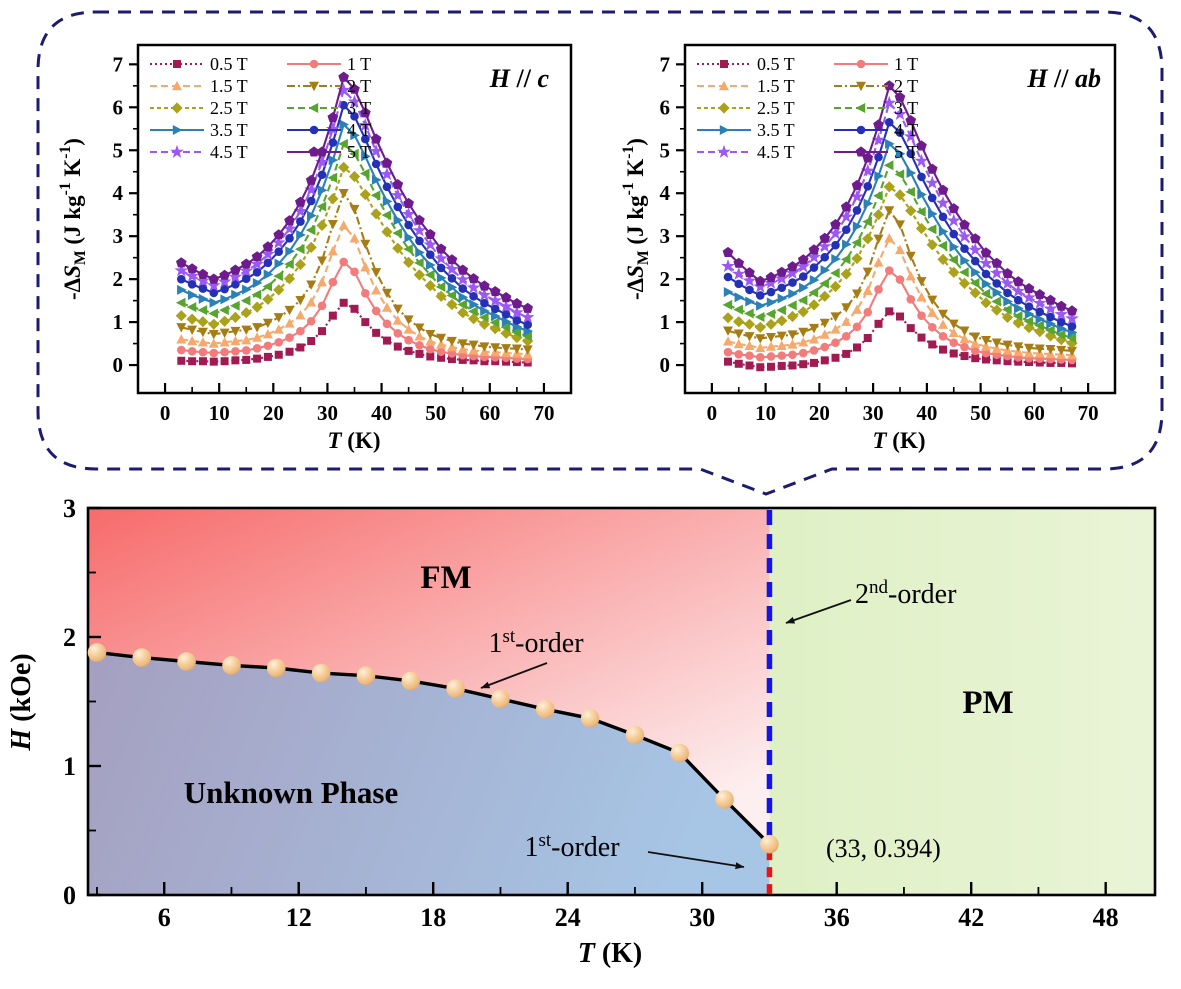 This screenshot has width=1181, height=989. What do you see at coordinates (900, 210) in the screenshot?
I see `series-4.5T` at bounding box center [900, 210].